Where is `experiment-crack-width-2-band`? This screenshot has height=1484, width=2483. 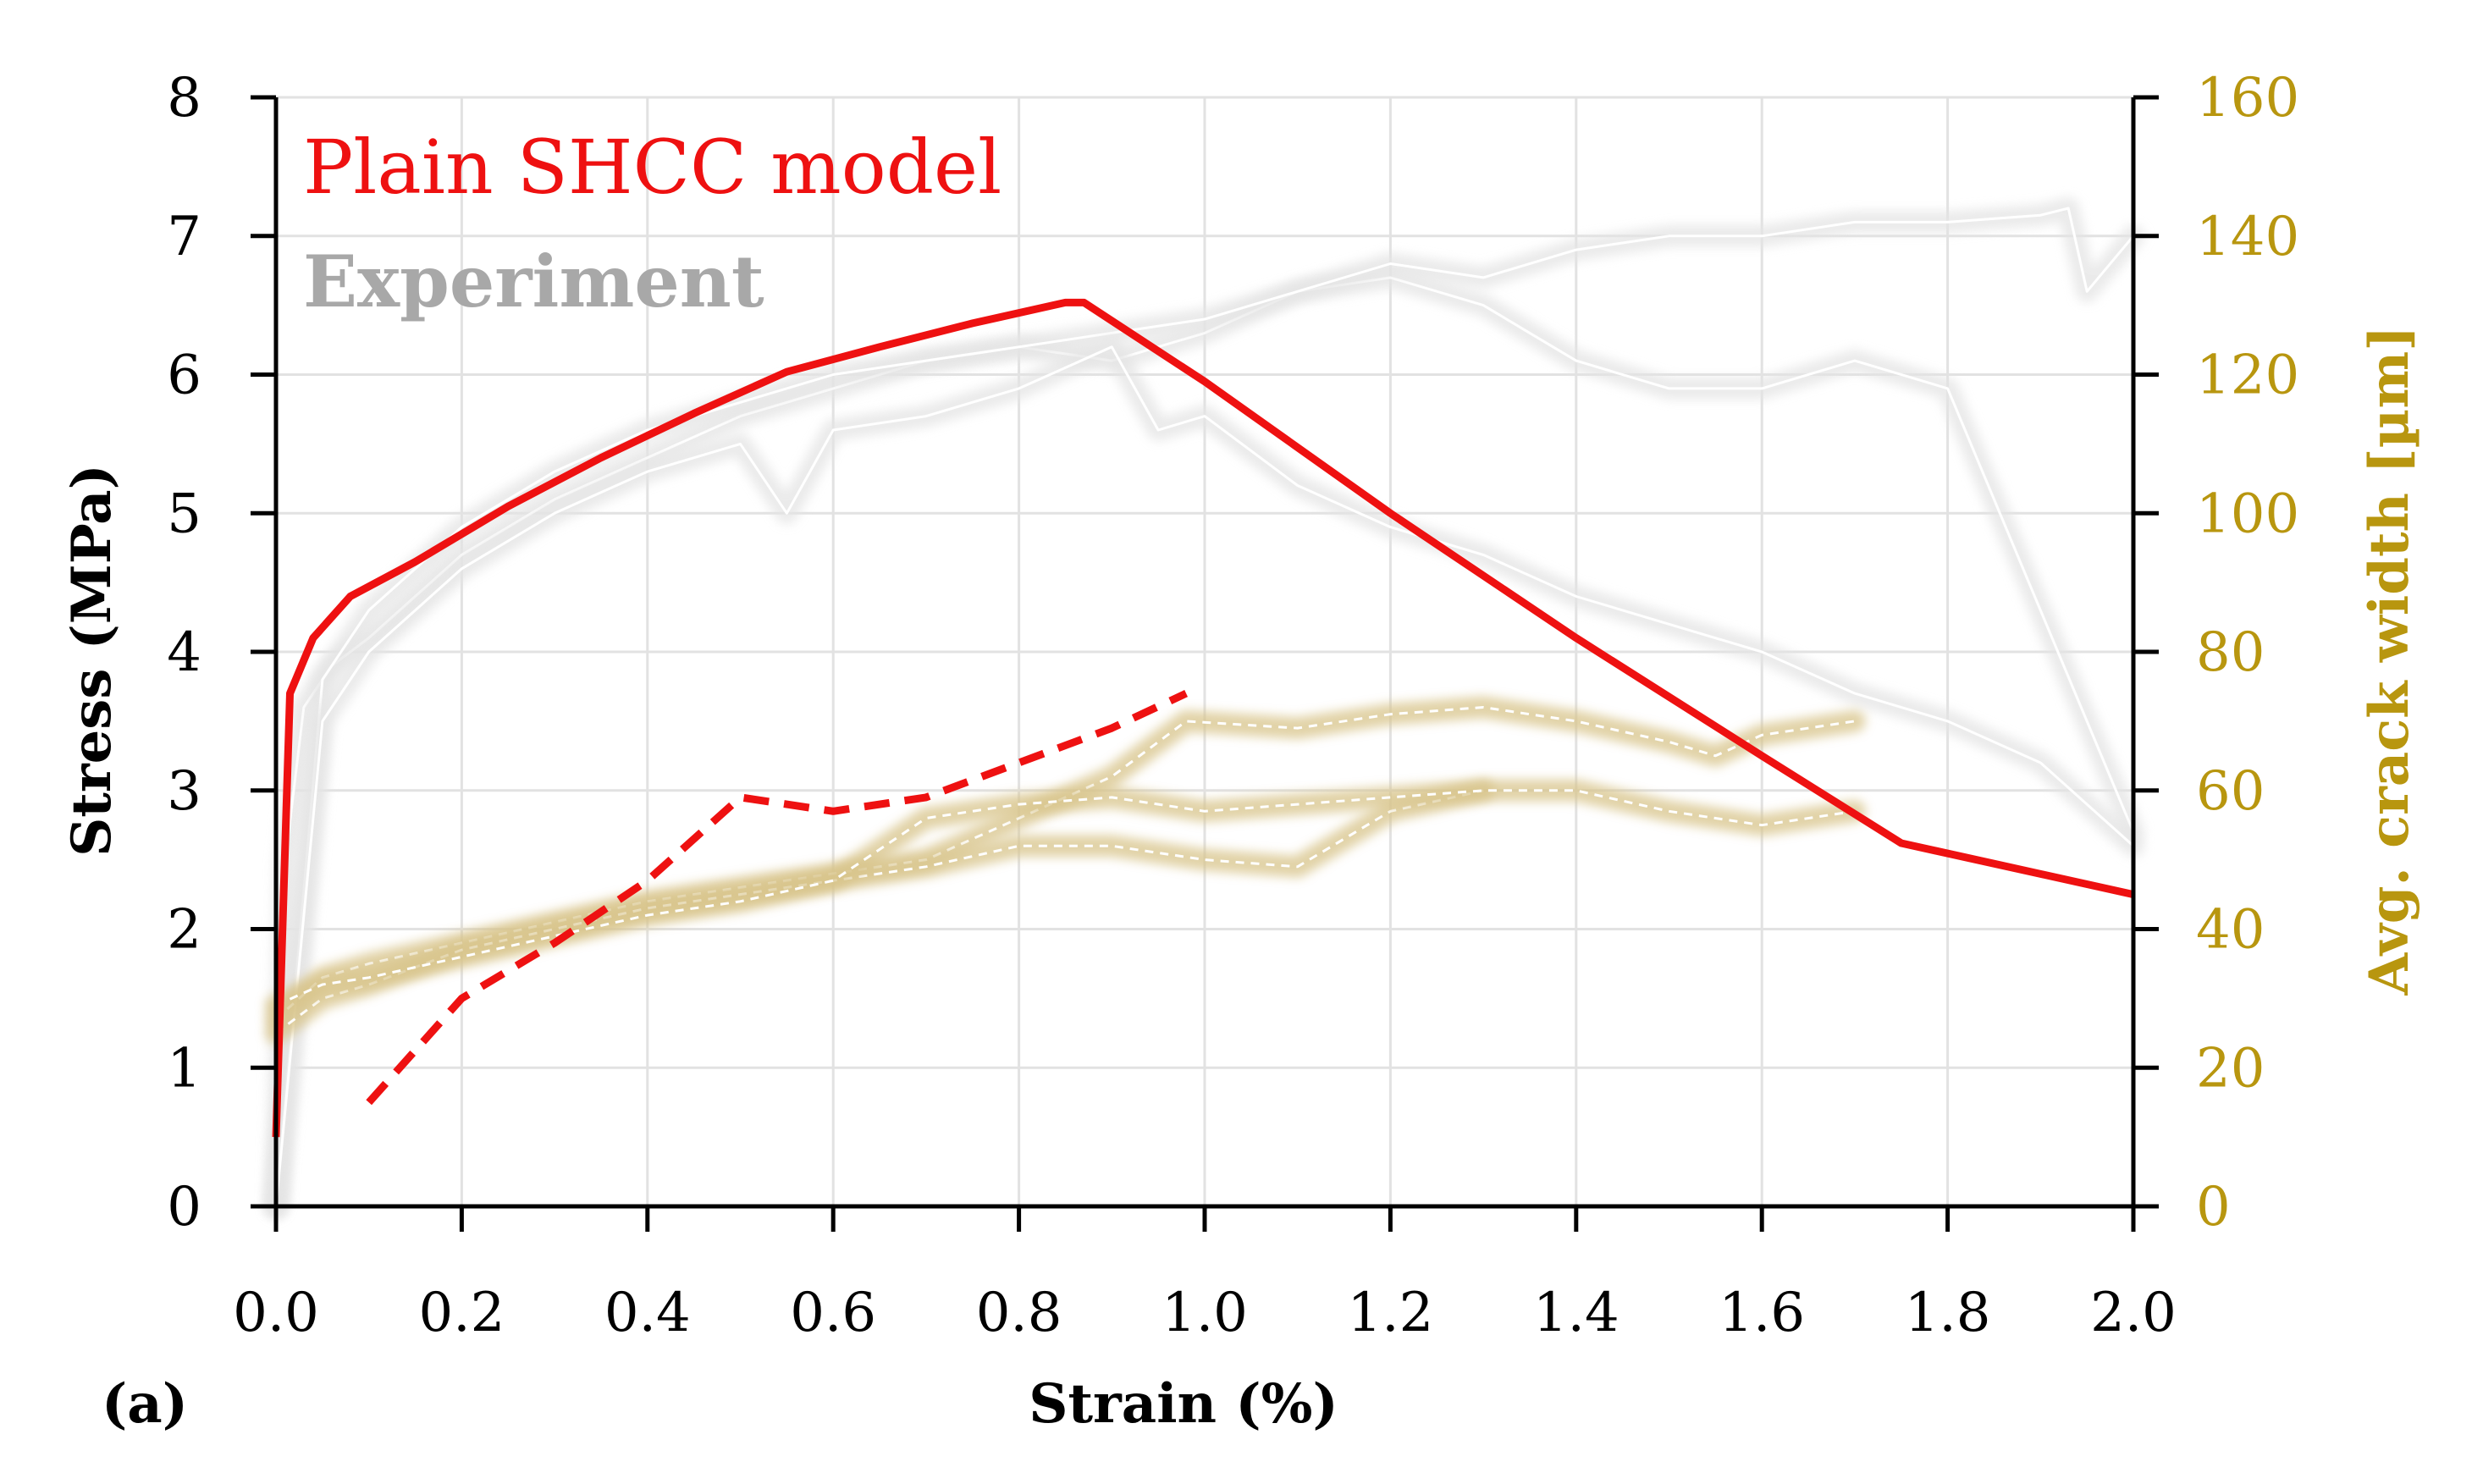 experiment-crack-width-2-band is located at coordinates (880, 912).